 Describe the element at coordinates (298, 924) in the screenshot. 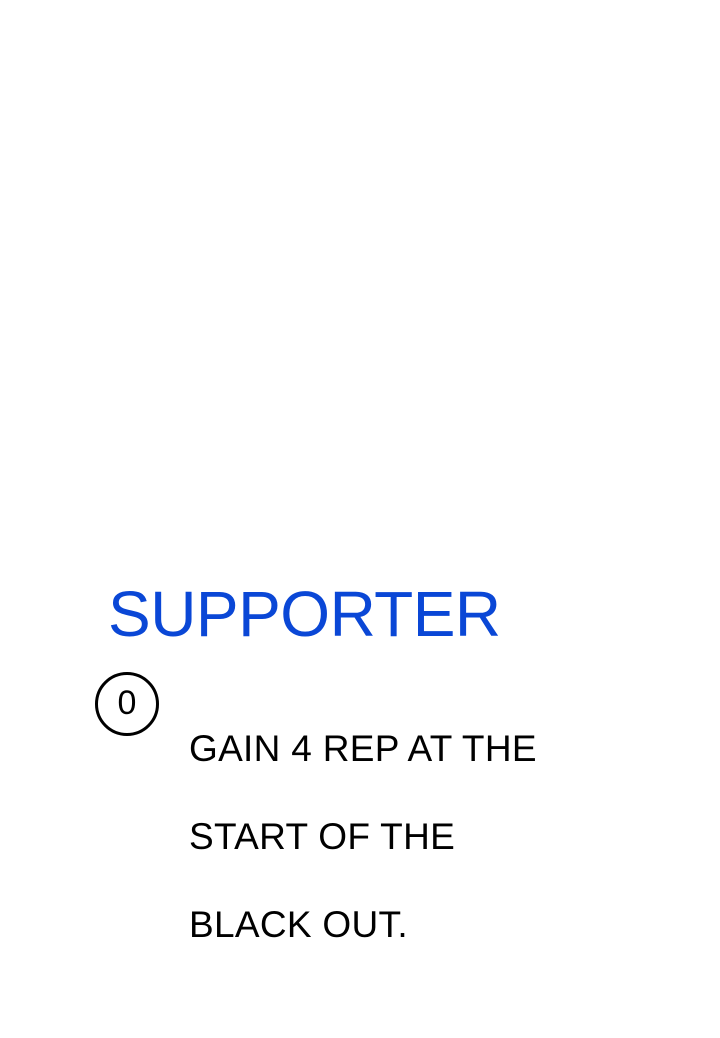

I see `ability-line: BLACK OUT.` at that location.